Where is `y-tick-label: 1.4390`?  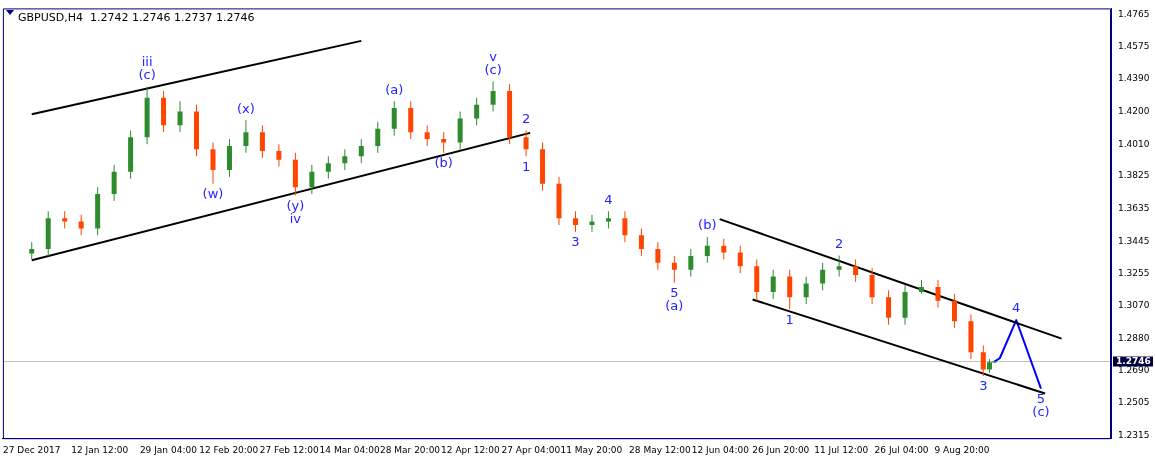
y-tick-label: 1.4390 is located at coordinates (1134, 78).